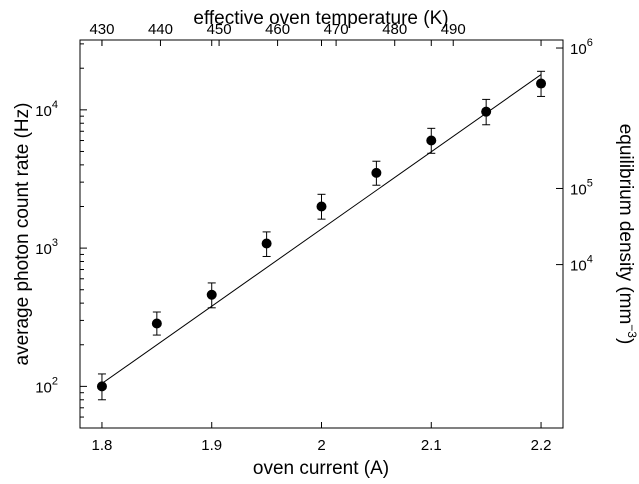  Describe the element at coordinates (632, 331) in the screenshot. I see `y2-axis-title-exponent: −3` at that location.